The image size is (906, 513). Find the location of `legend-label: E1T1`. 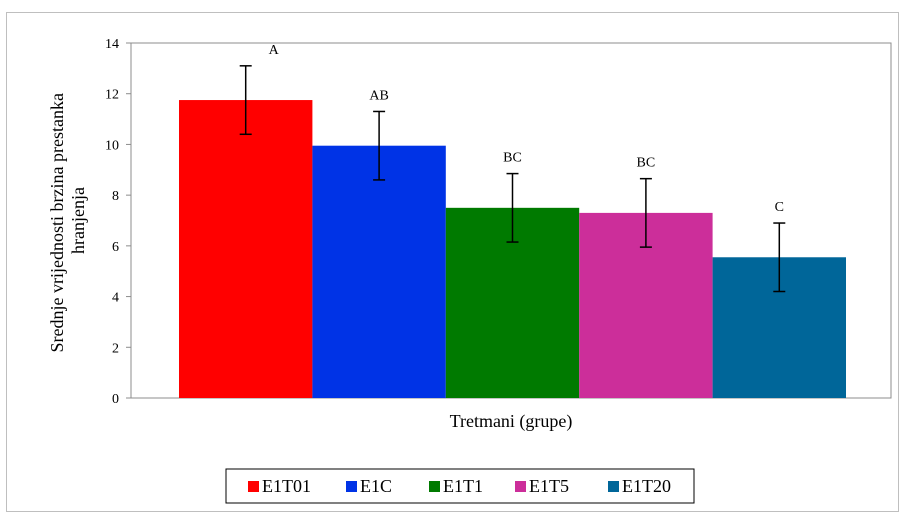

legend-label: E1T1 is located at coordinates (463, 486).